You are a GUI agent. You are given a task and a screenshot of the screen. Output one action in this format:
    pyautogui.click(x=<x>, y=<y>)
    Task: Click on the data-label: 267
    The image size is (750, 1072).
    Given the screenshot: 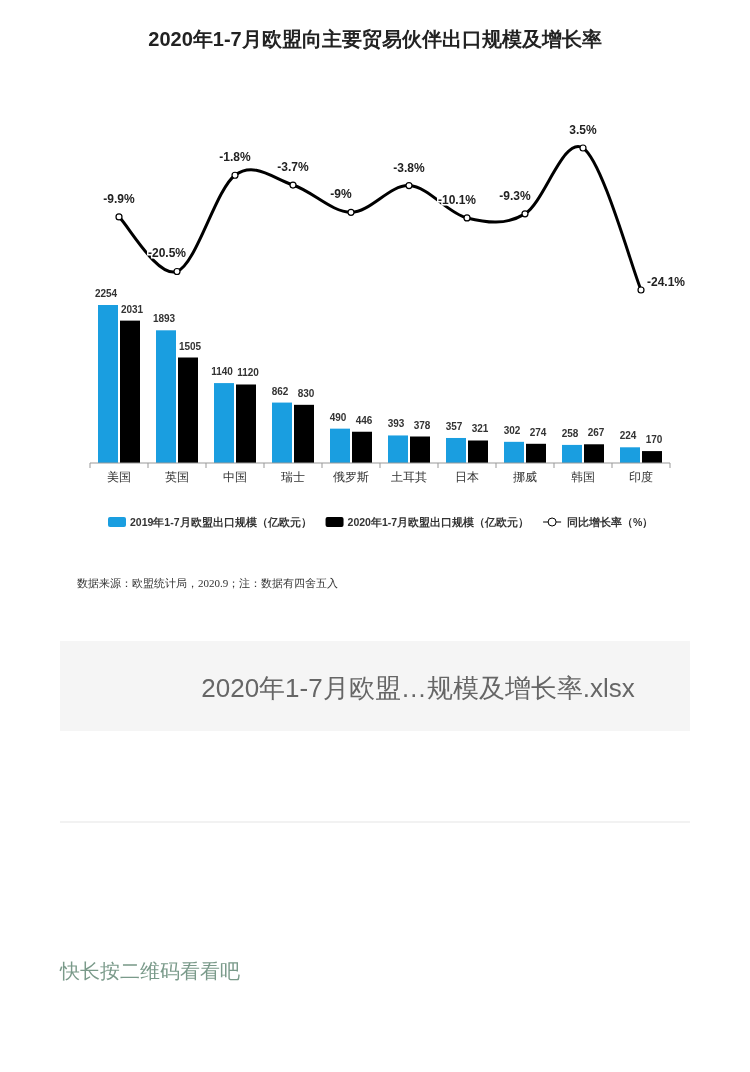 What is the action you would take?
    pyautogui.click(x=596, y=433)
    